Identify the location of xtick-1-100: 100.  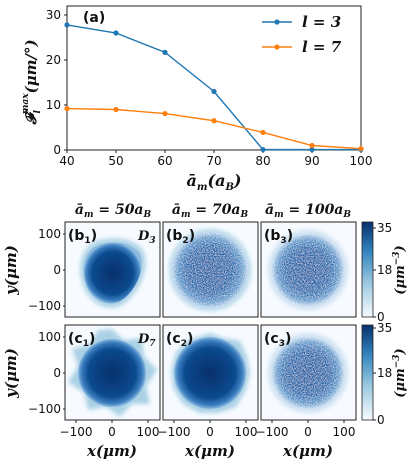
(148, 432).